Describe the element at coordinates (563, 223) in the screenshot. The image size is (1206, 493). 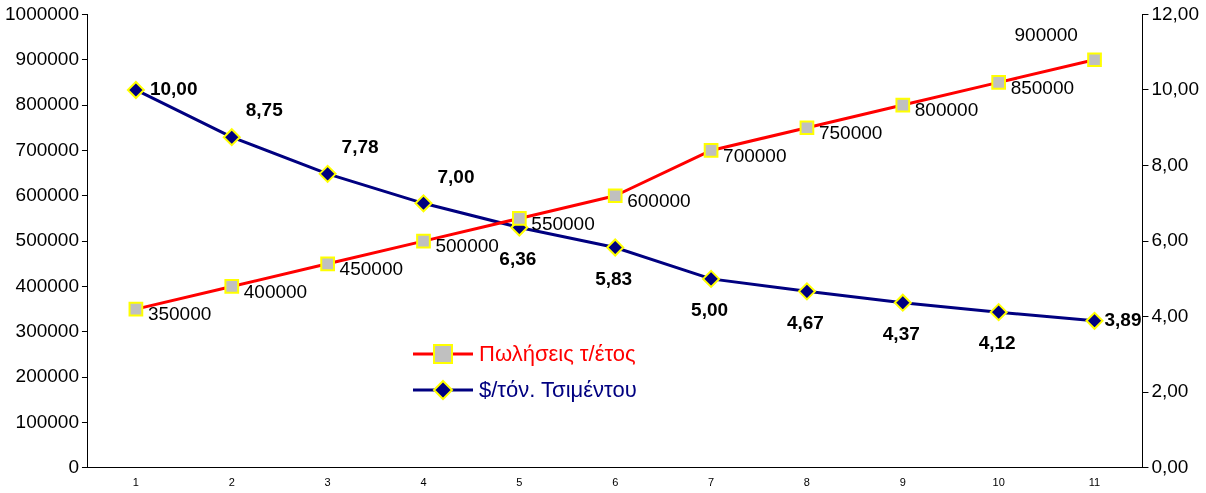
I see `data-label: 550000` at that location.